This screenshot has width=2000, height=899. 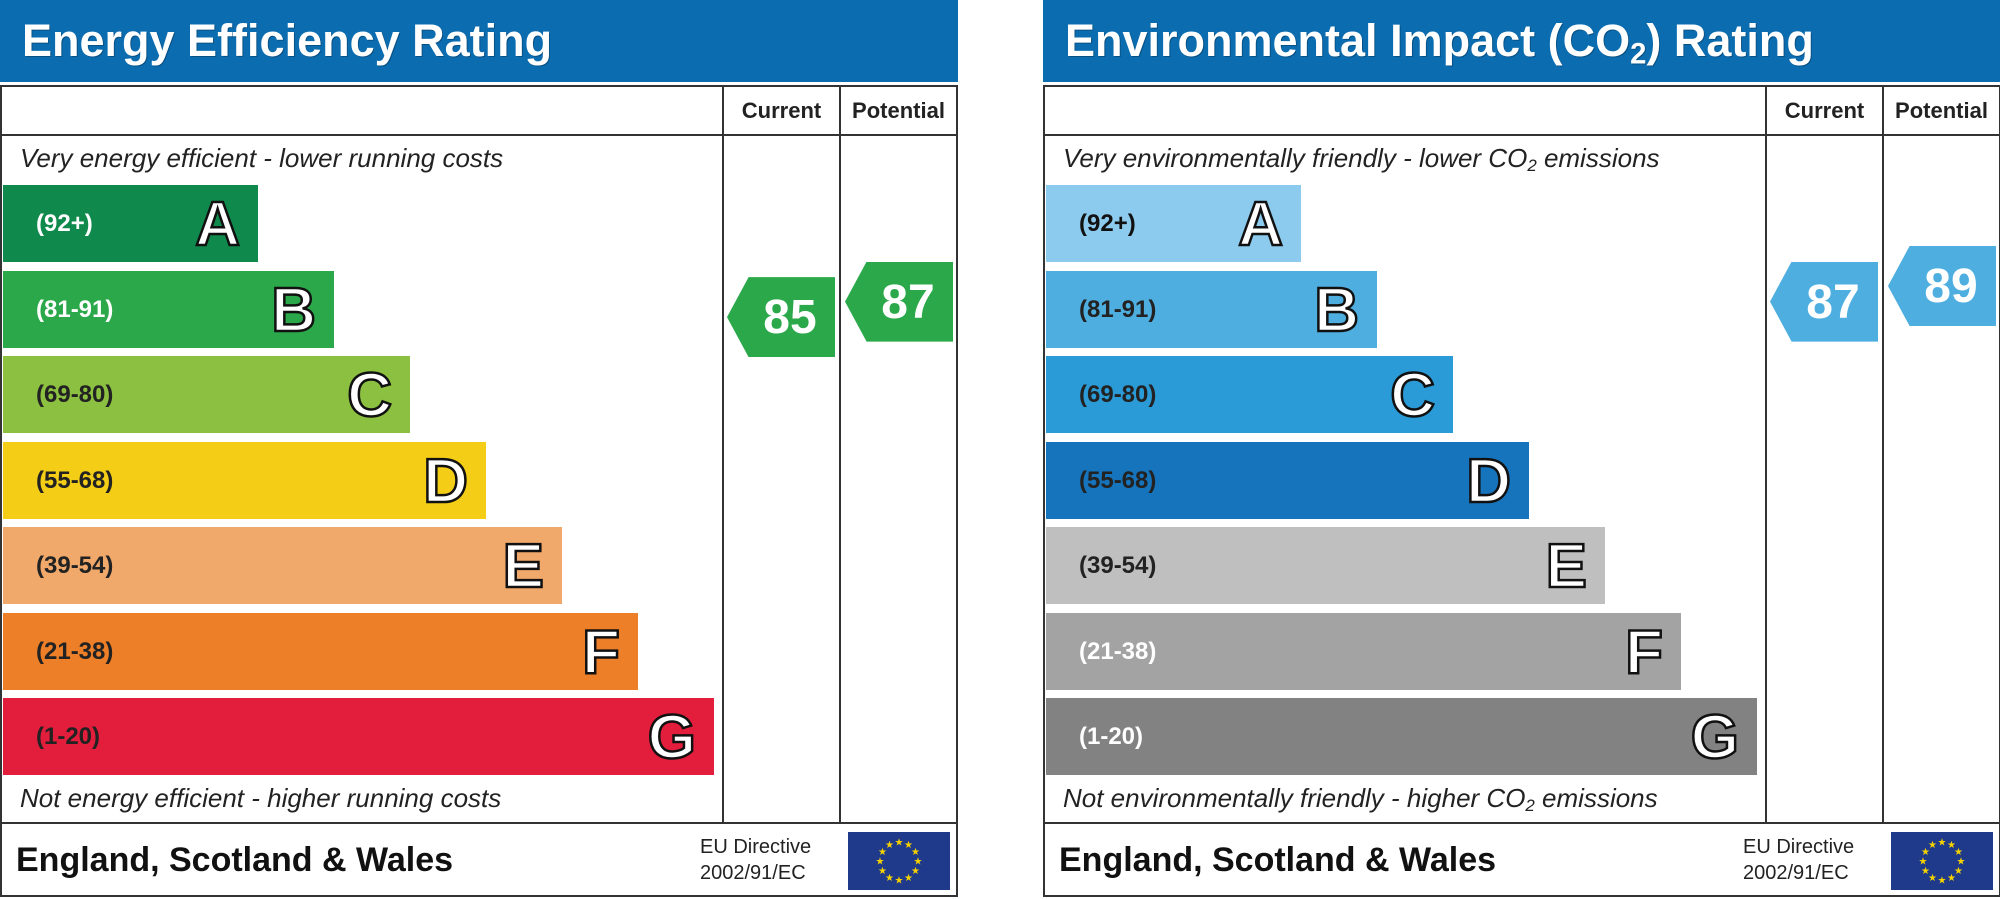 What do you see at coordinates (1348, 40) in the screenshot?
I see `title-prefix: Environmental Impact (CO` at bounding box center [1348, 40].